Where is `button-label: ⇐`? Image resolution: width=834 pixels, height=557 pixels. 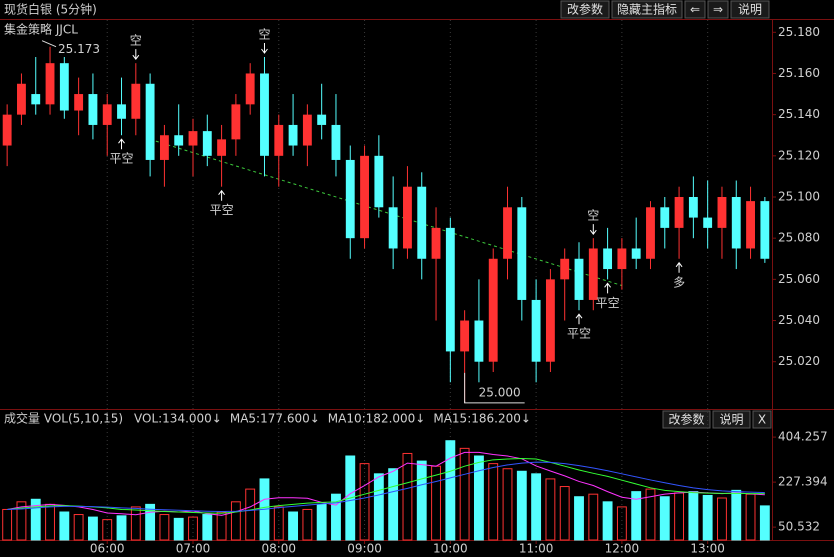 button-label: ⇐ is located at coordinates (695, 10).